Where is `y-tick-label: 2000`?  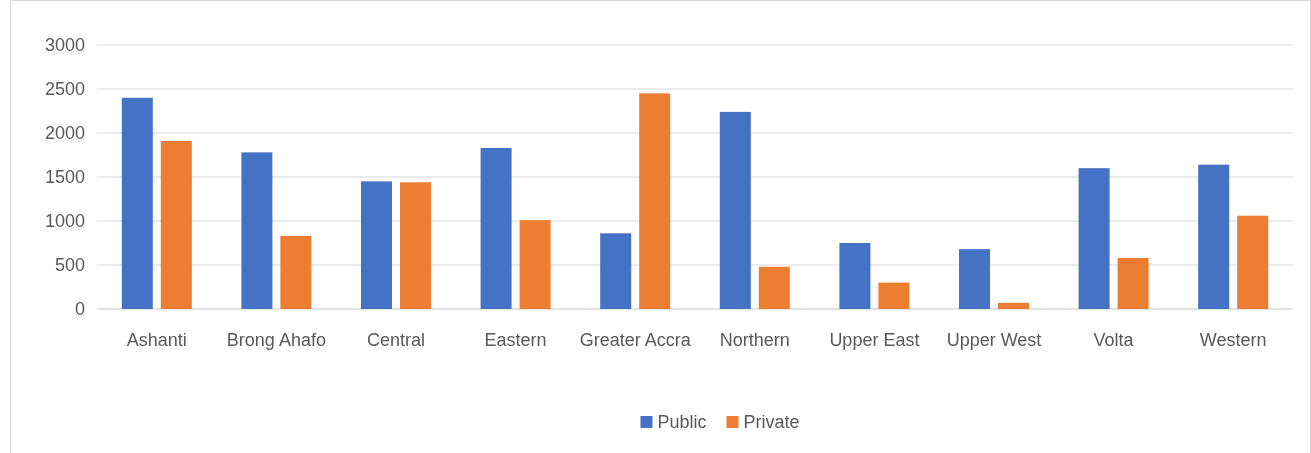 y-tick-label: 2000 is located at coordinates (64, 133).